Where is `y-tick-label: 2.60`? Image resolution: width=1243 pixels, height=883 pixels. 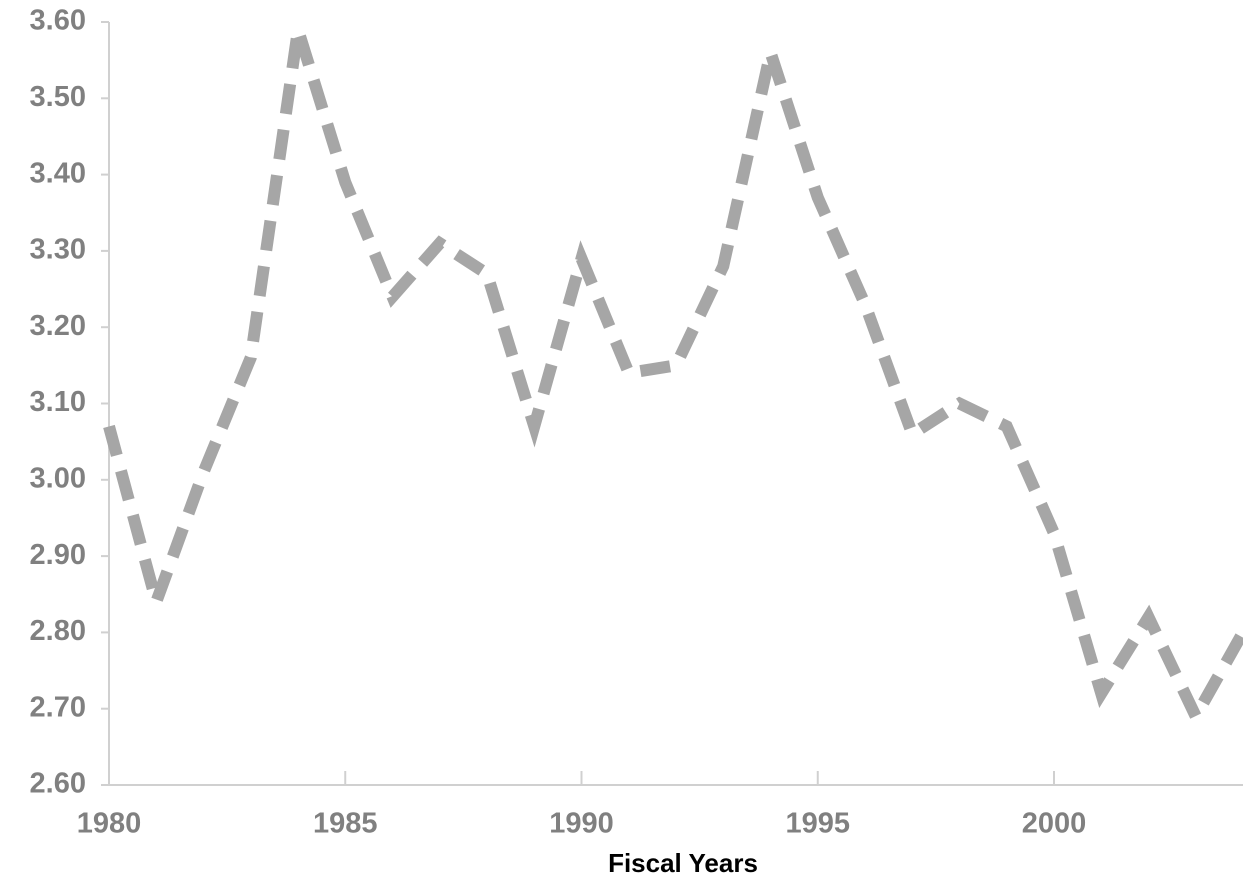
y-tick-label: 2.60 is located at coordinates (58, 784).